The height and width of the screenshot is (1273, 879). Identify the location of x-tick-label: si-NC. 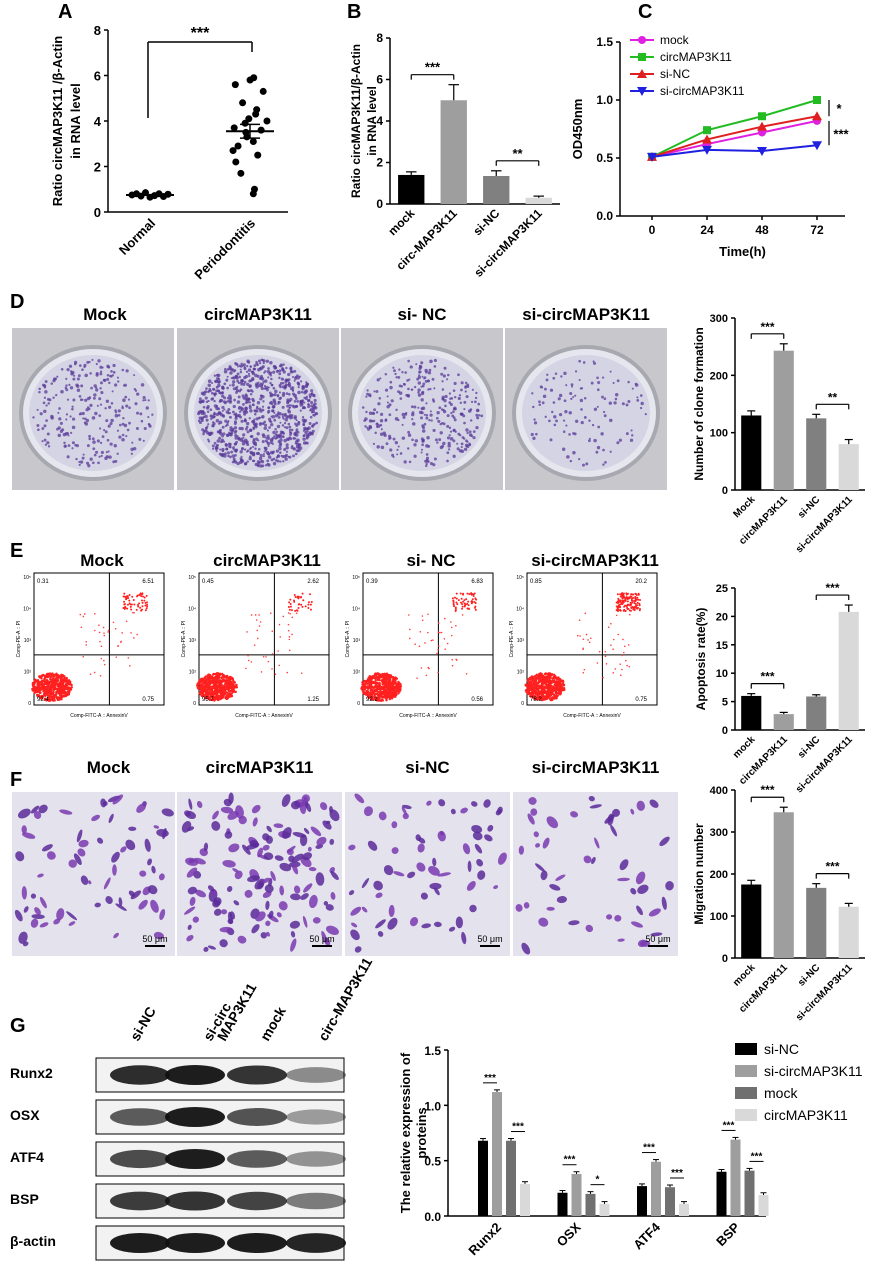
(809, 975).